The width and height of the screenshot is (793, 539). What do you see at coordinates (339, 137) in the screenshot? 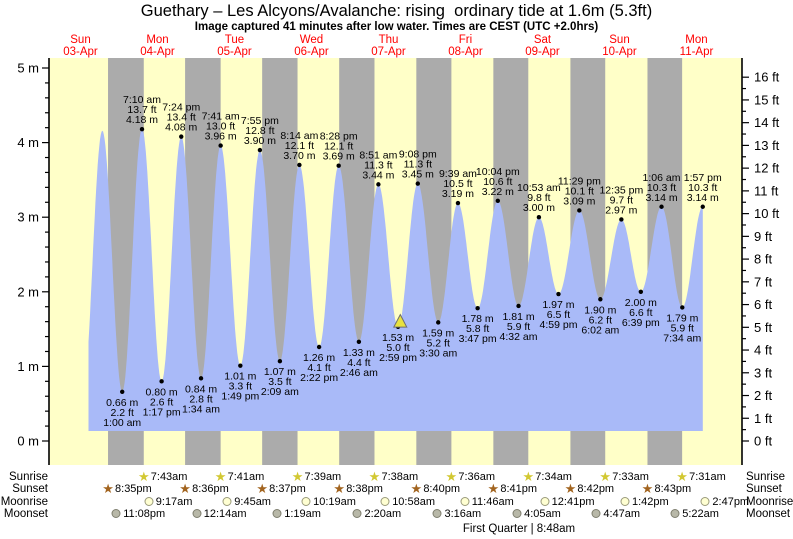
I see `high-tide-label: 8:28 pm` at bounding box center [339, 137].